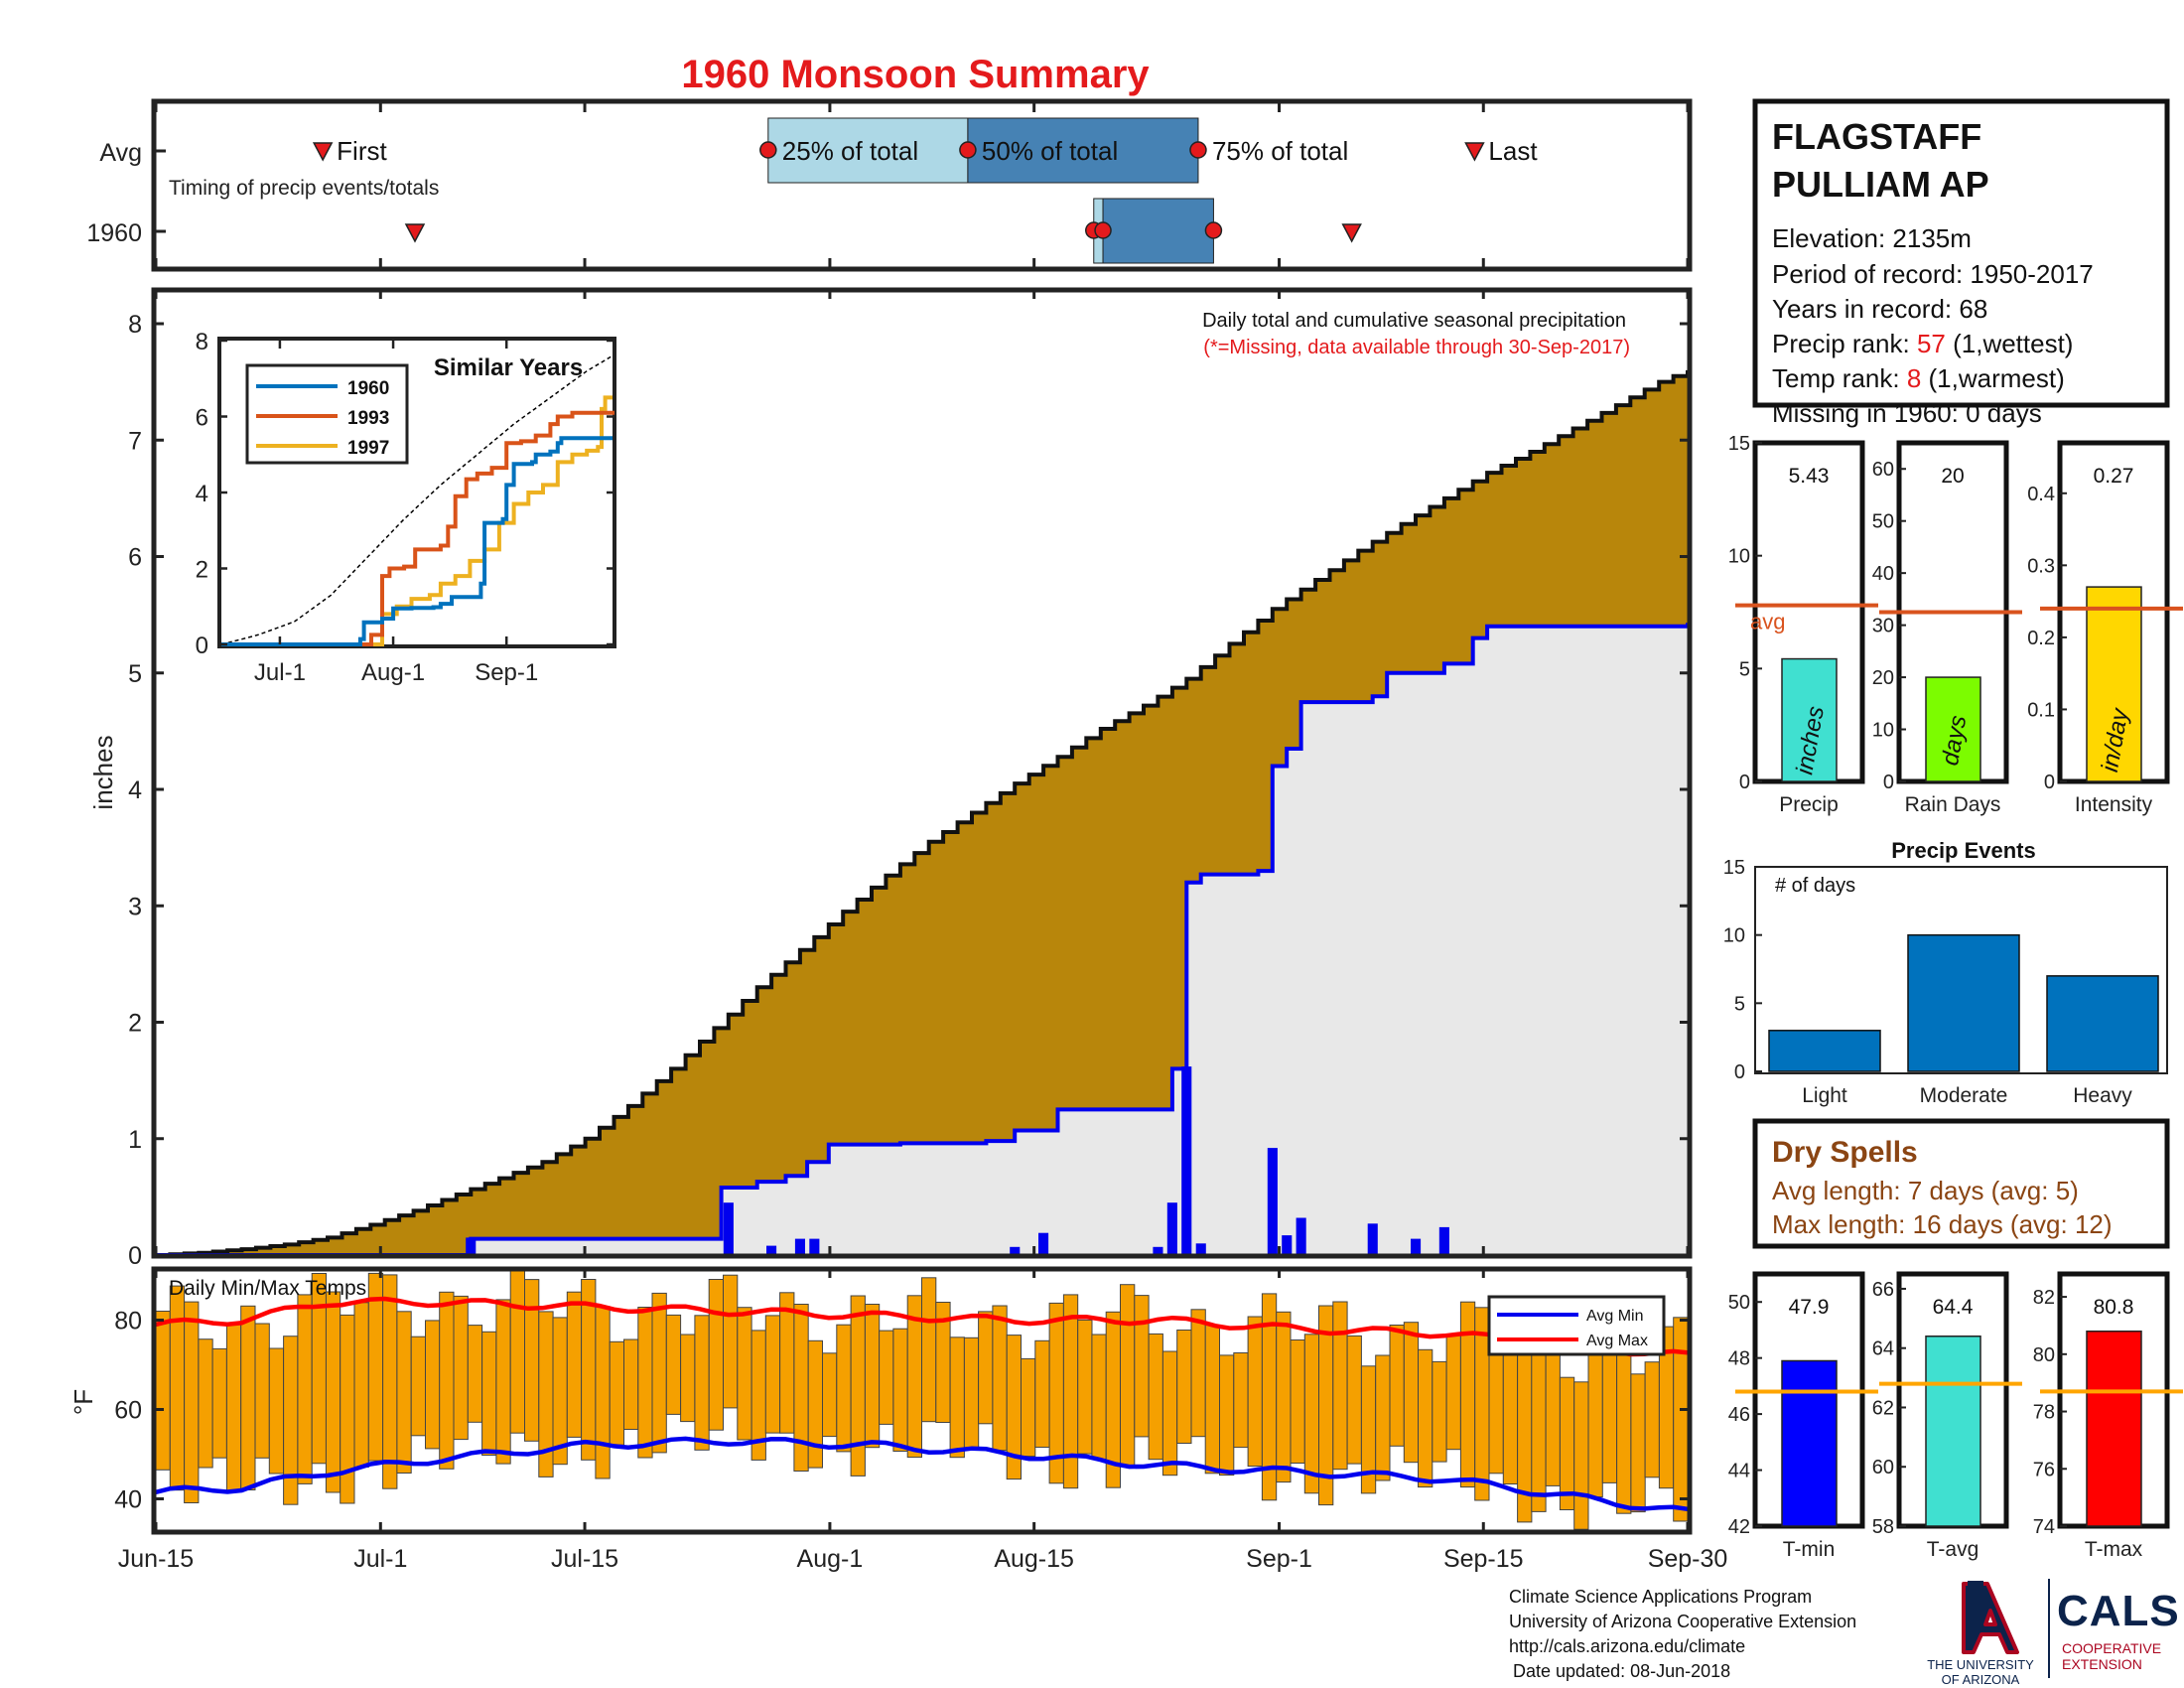 This screenshot has height=1688, width=2184. Describe the element at coordinates (1883, 1527) in the screenshot. I see `temp-ytick-label: 58` at that location.